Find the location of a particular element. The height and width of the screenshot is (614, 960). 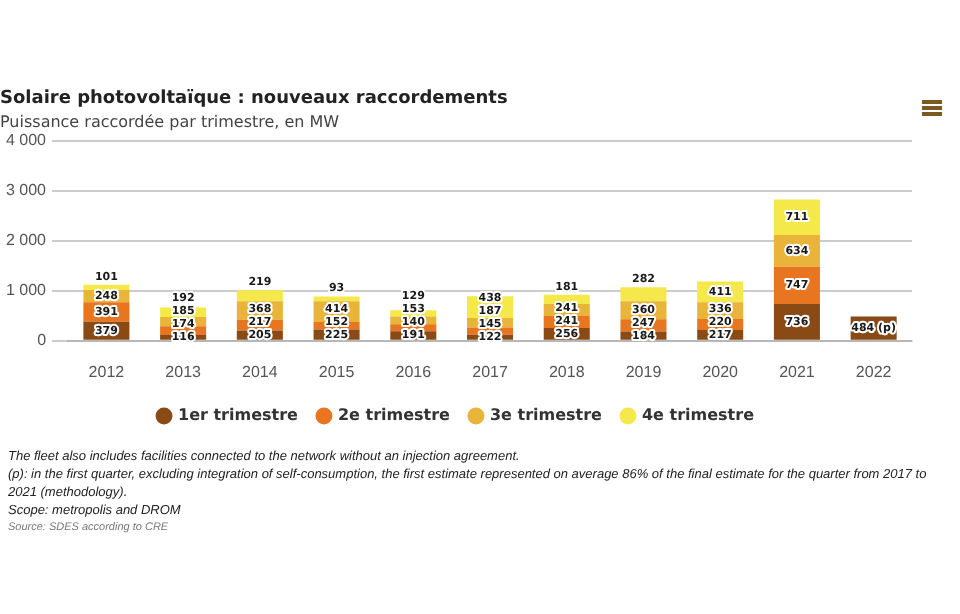

x-tick-label: 2016 is located at coordinates (414, 371).